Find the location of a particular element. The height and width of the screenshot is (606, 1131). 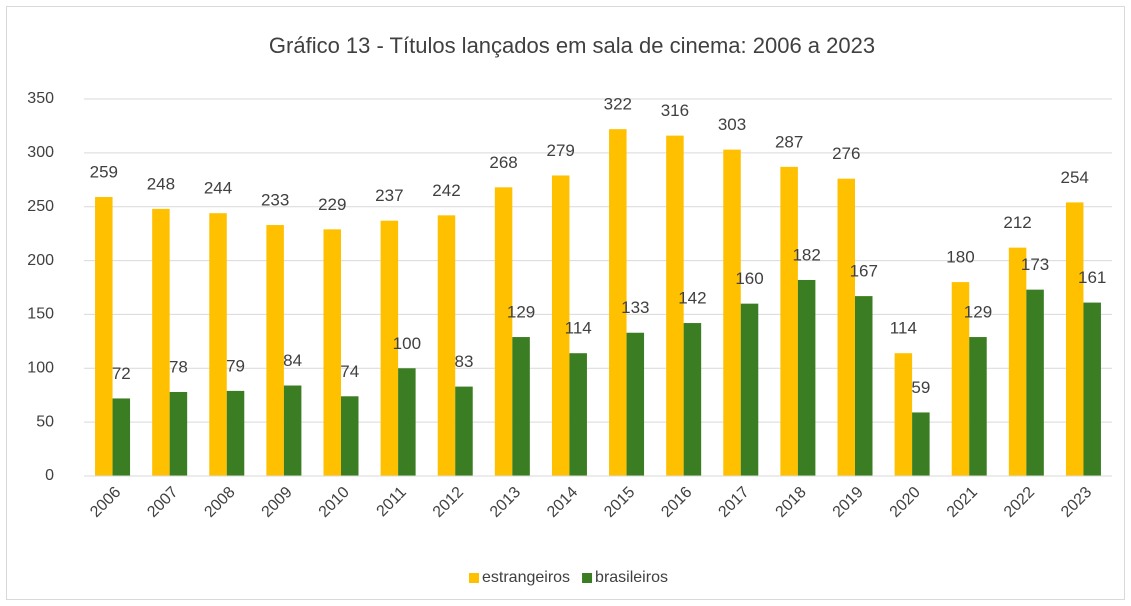

legend-label: brasileiros is located at coordinates (631, 577).